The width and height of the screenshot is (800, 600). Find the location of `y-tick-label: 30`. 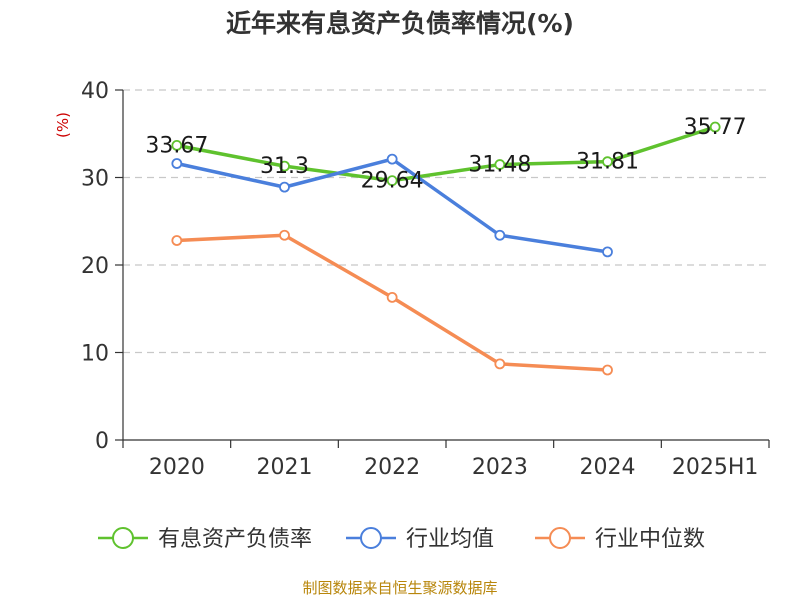

y-tick-label: 30 is located at coordinates (95, 179).